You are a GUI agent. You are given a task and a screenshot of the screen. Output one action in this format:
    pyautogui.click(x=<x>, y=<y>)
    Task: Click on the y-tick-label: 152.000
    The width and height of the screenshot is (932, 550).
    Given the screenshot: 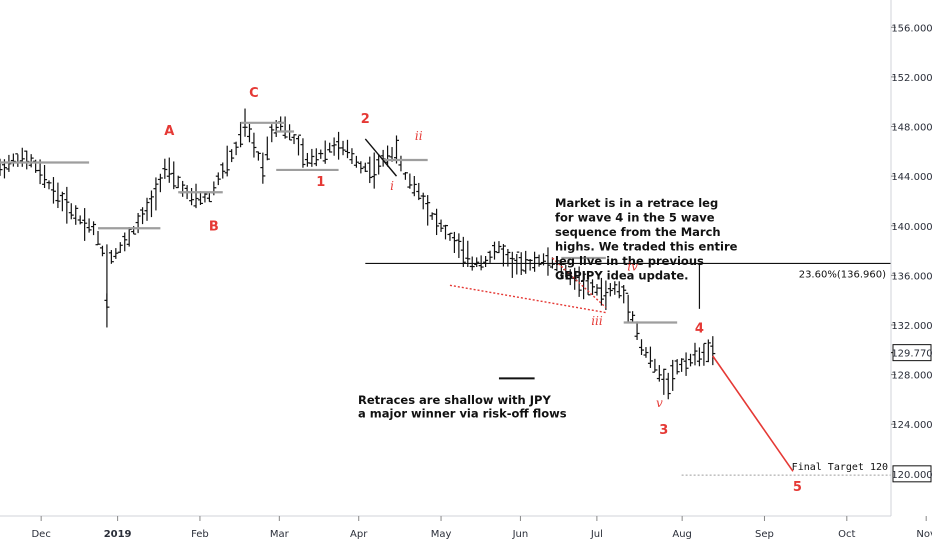 What is the action you would take?
    pyautogui.click(x=911, y=78)
    